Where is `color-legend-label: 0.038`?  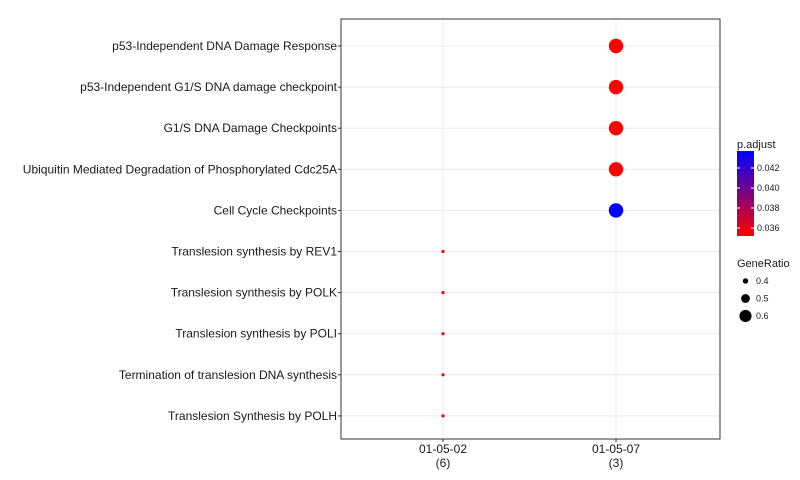 color-legend-label: 0.038 is located at coordinates (768, 208).